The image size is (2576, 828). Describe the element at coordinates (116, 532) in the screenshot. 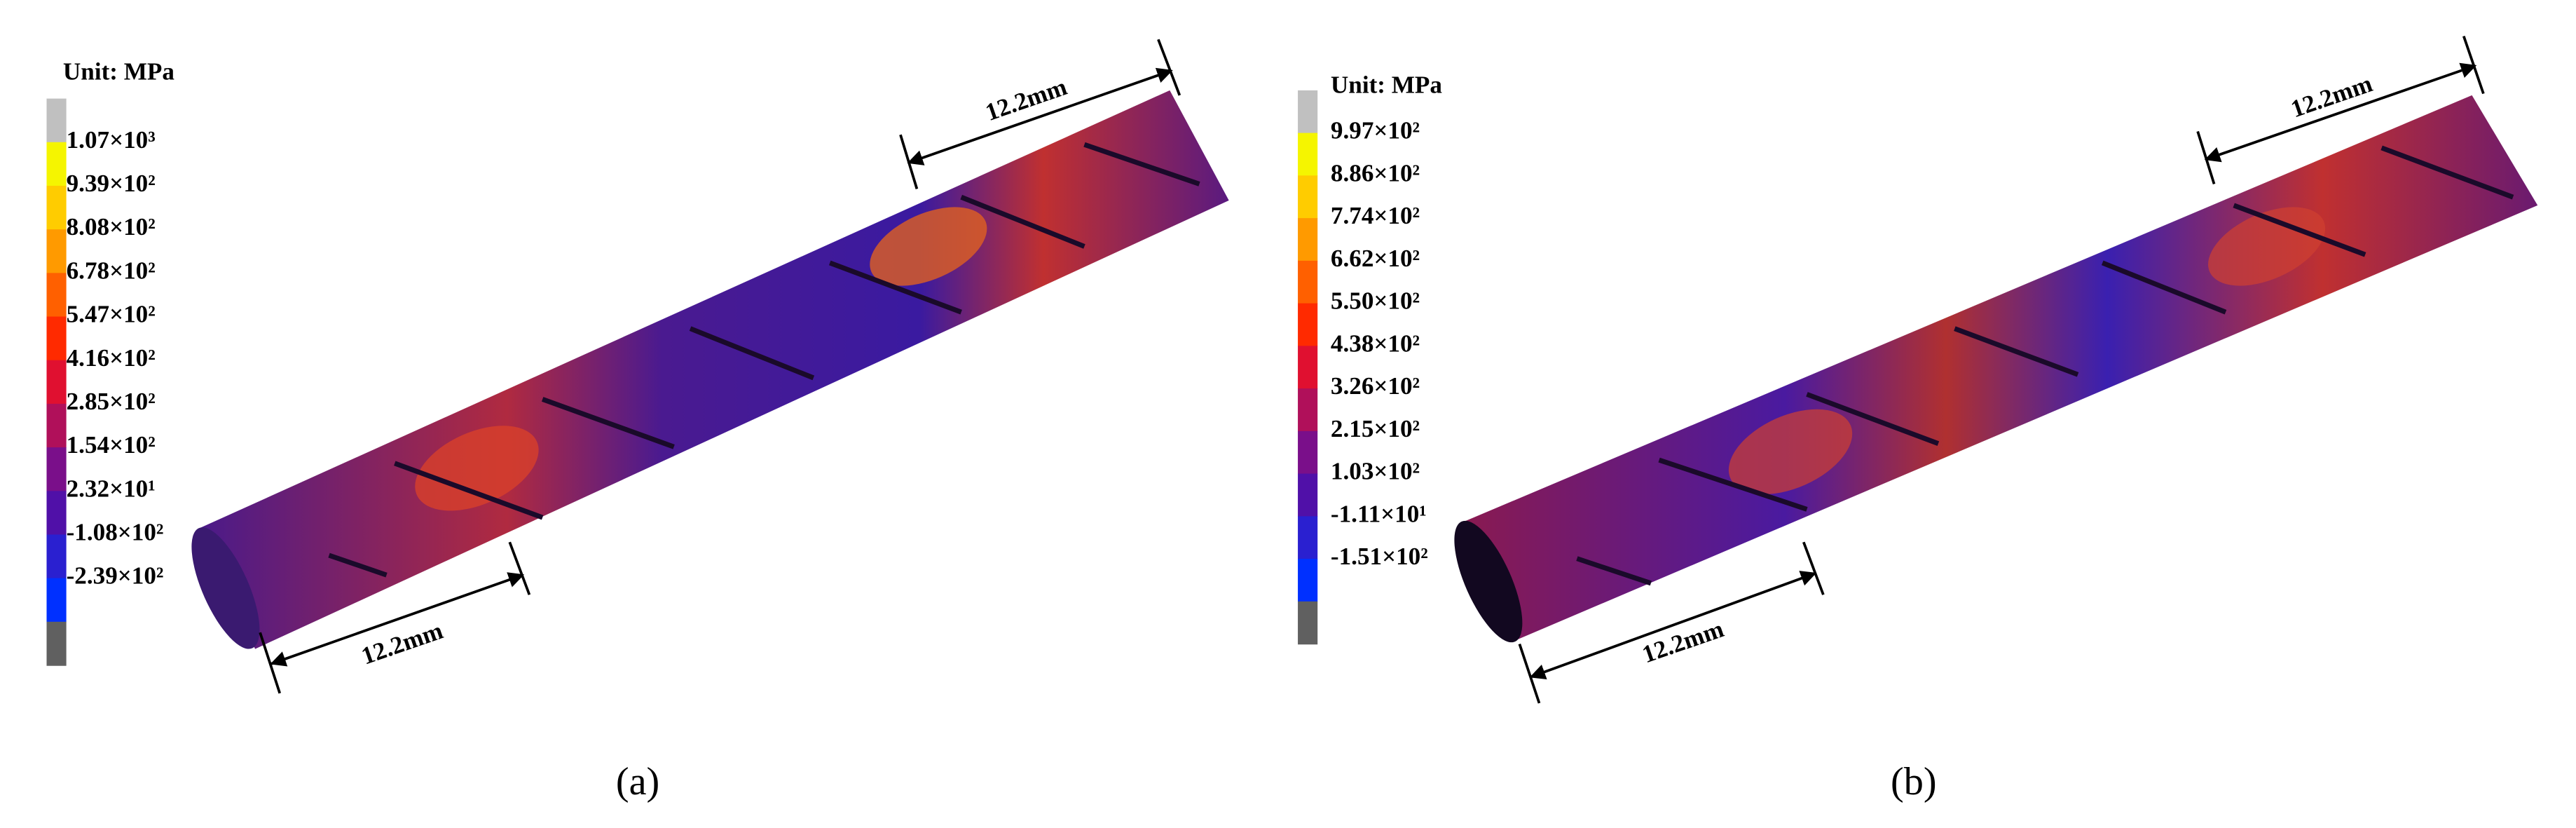

I see `legend-label: -1.08×10²` at that location.